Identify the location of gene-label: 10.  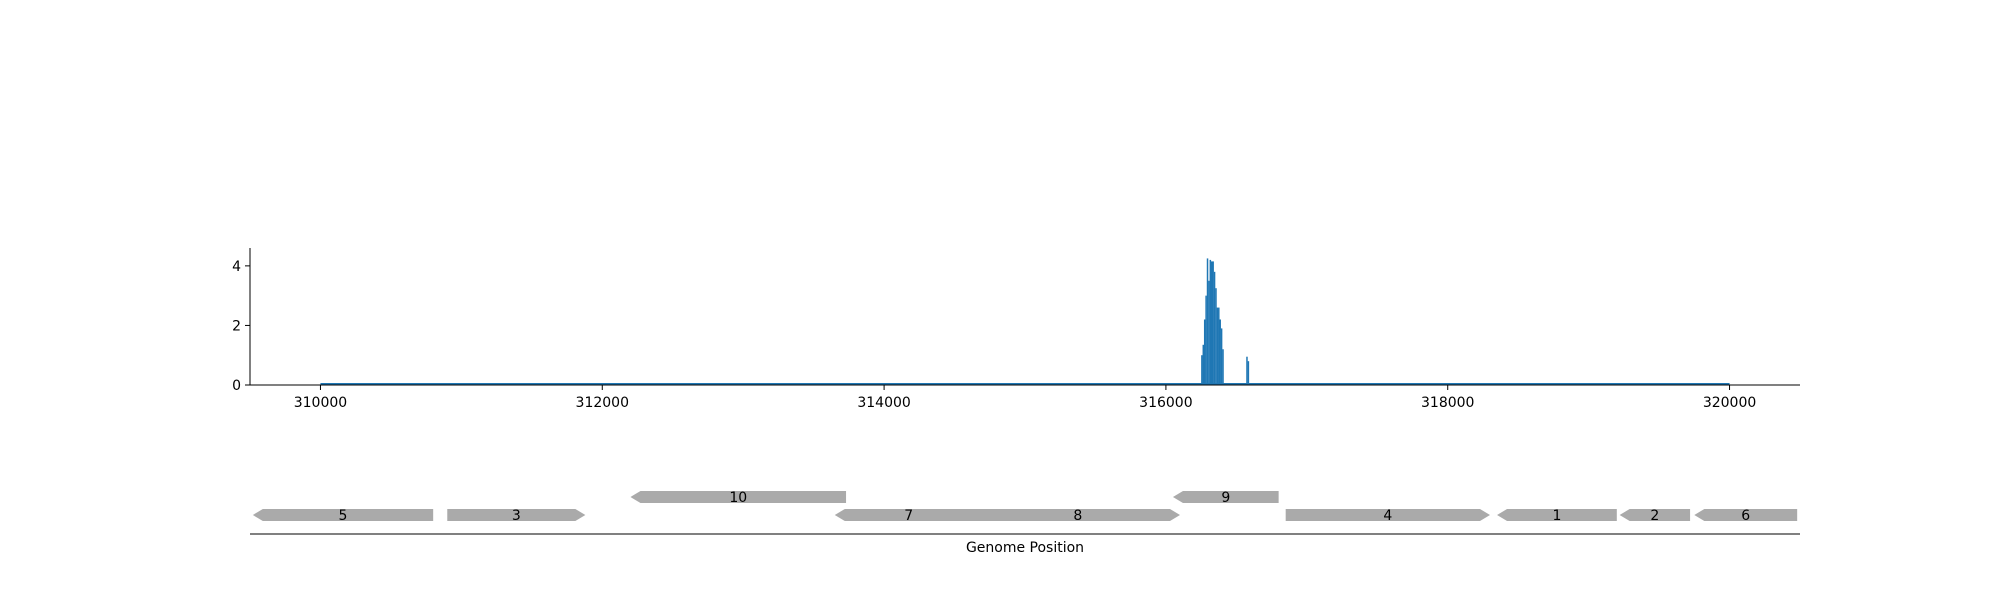
(738, 498).